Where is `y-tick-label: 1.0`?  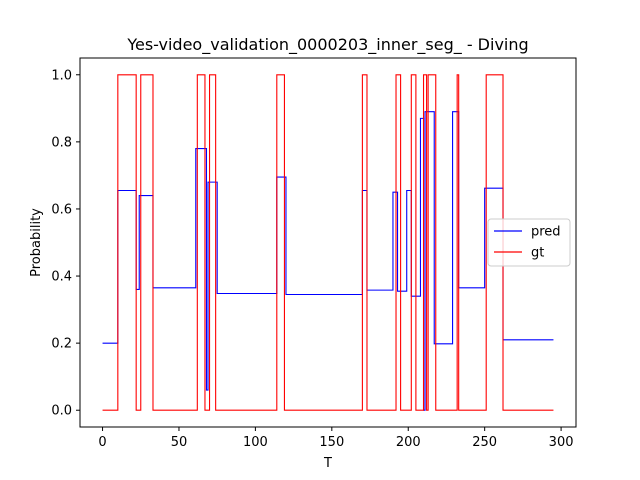 y-tick-label: 1.0 is located at coordinates (61, 75).